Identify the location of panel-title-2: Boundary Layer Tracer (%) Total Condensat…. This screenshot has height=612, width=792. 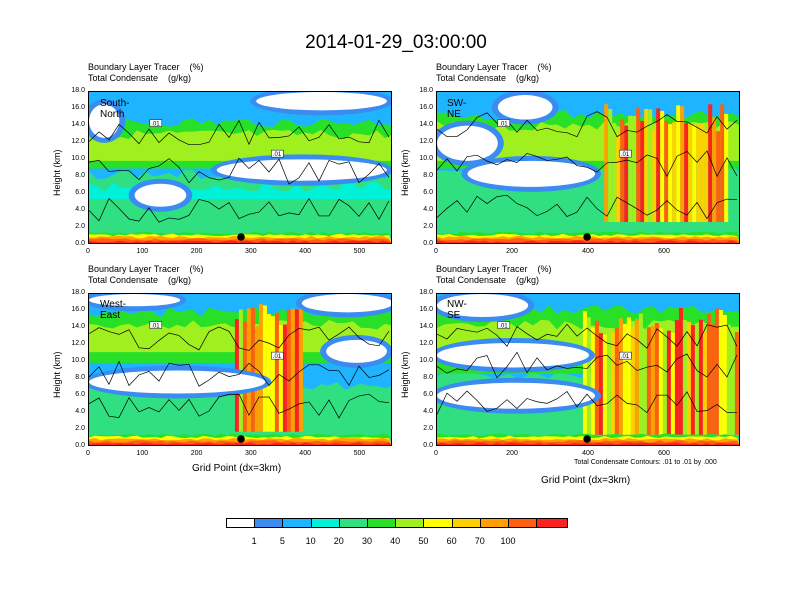
(494, 73).